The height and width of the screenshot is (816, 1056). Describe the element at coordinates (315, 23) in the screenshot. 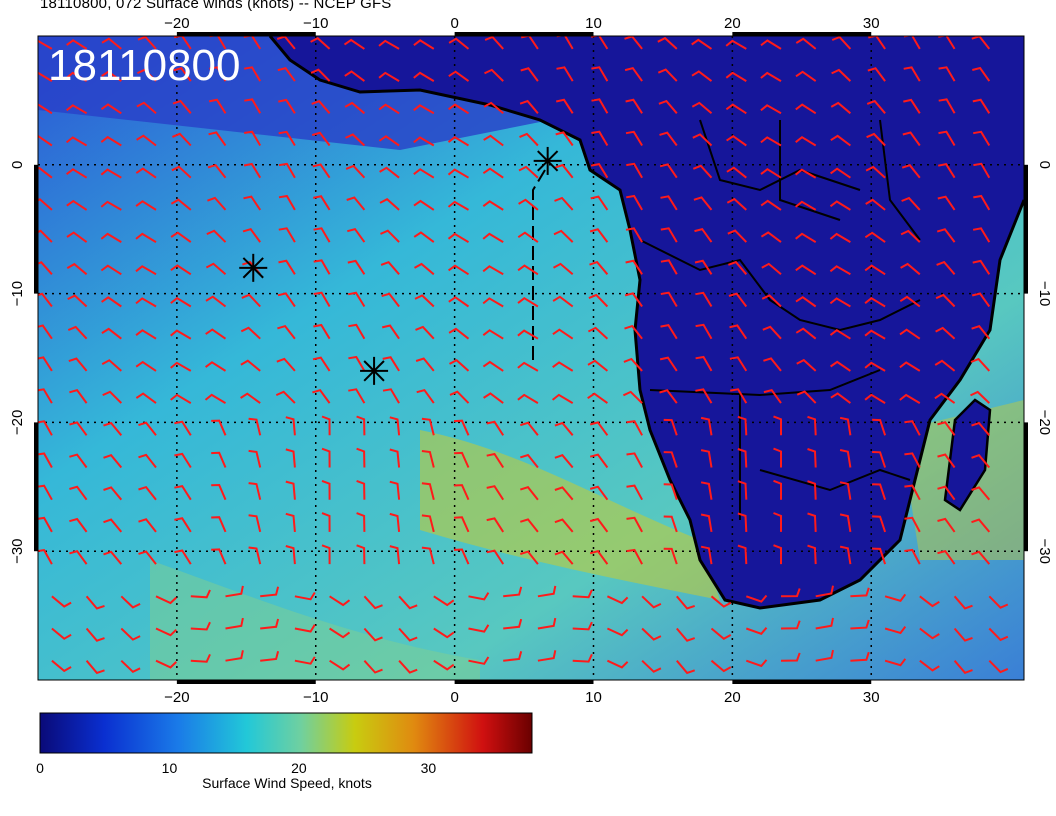

I see `lon-tick-label-top: −10` at that location.